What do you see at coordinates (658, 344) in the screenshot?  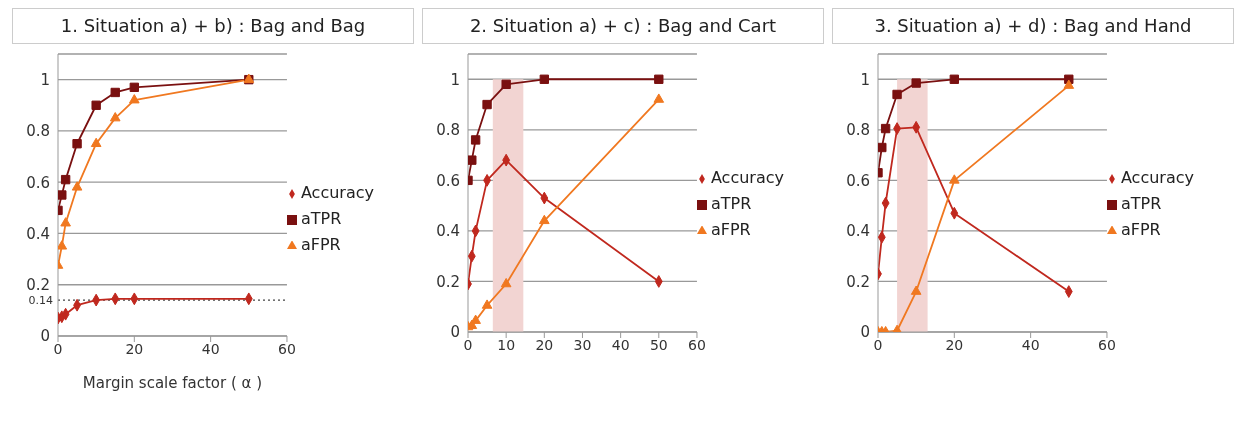 I see `x-tick-label: 50` at bounding box center [658, 344].